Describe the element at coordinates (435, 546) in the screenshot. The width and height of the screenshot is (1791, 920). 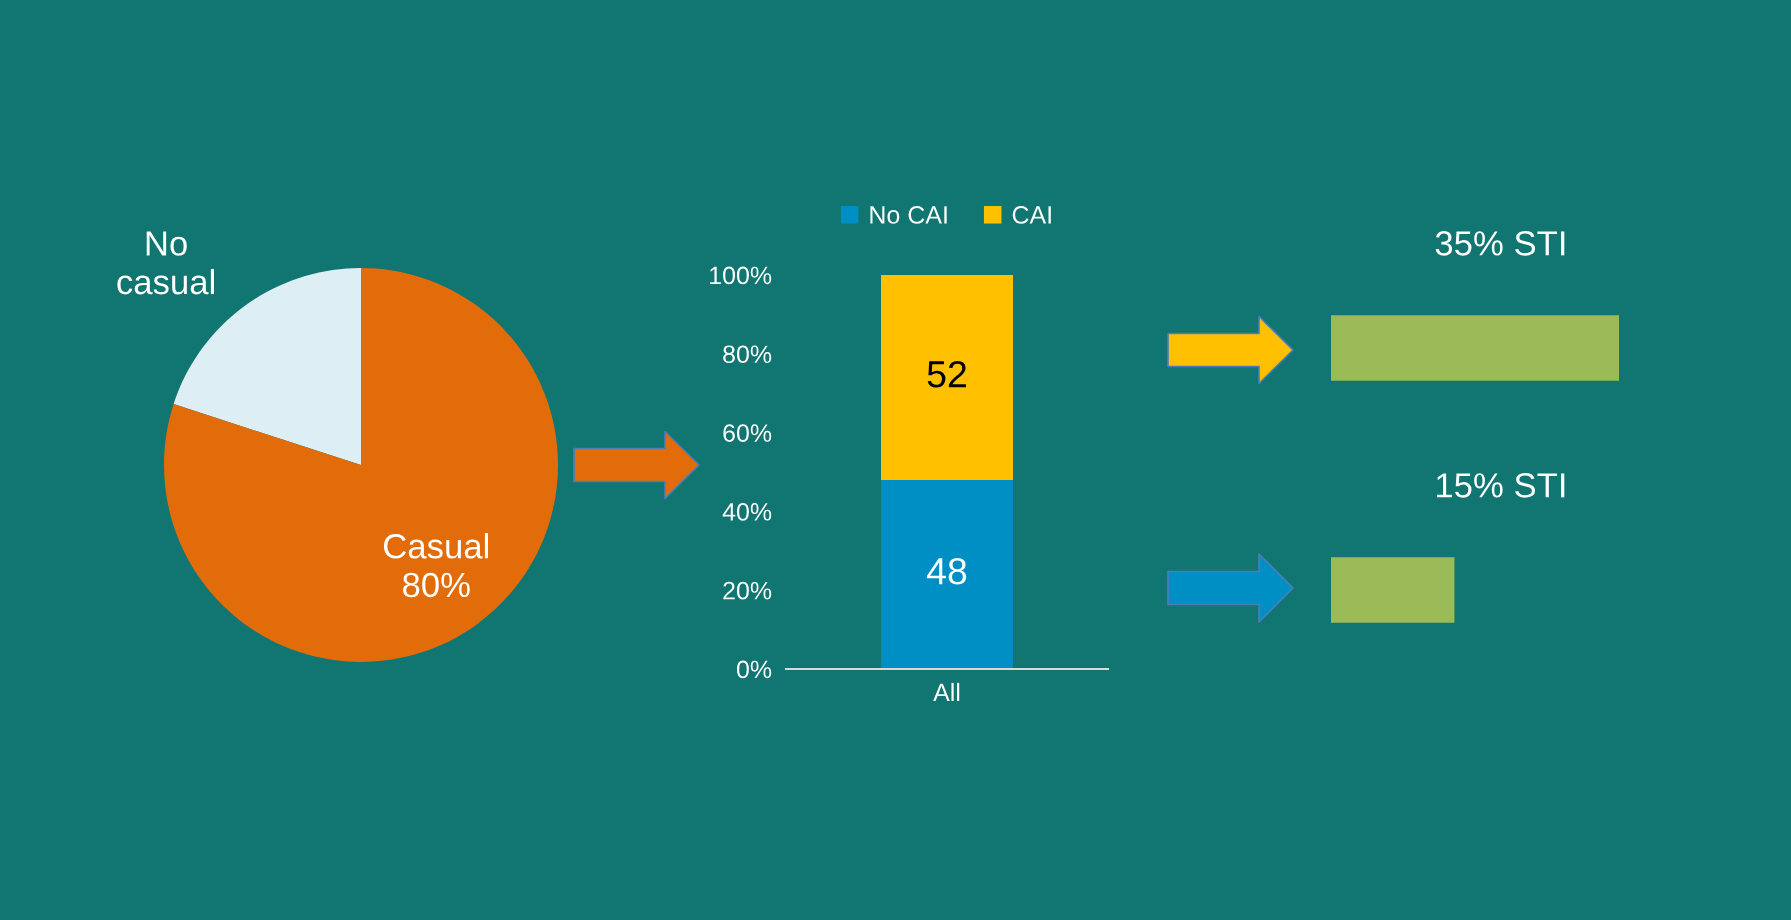
I see `slice-label: Casual` at that location.